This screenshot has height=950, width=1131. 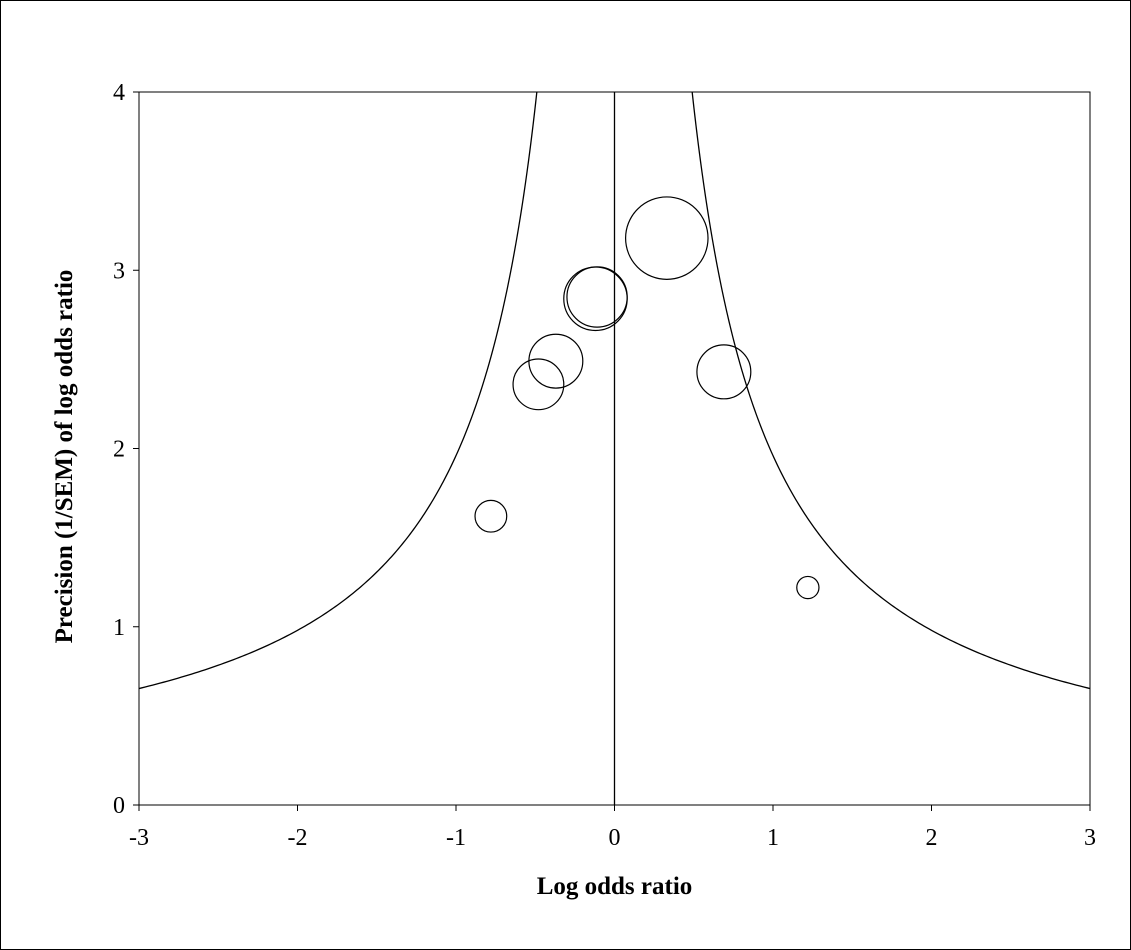 What do you see at coordinates (456, 838) in the screenshot?
I see `x-tick-label: -1` at bounding box center [456, 838].